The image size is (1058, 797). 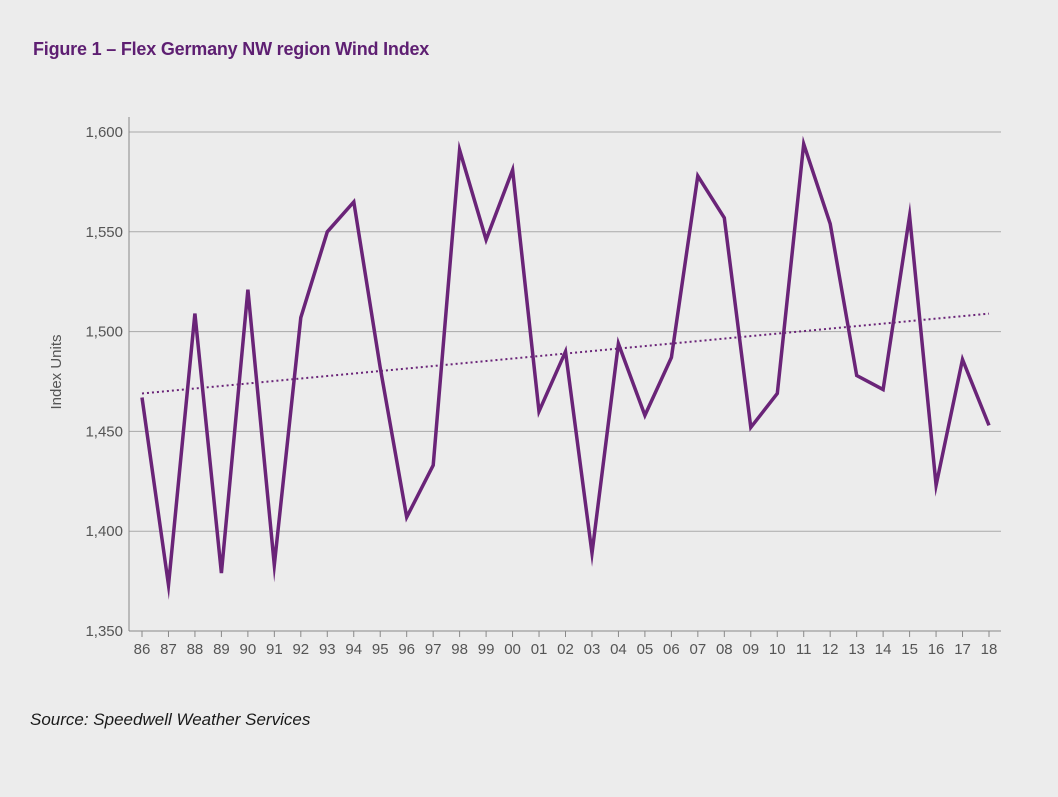 I want to click on x-tick-label: 02, so click(x=565, y=649).